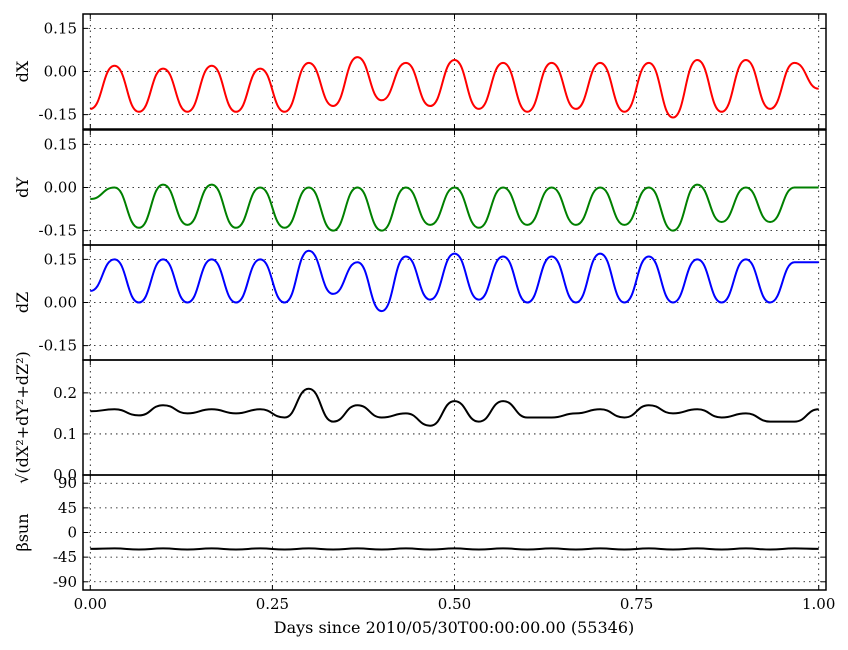 Image resolution: width=848 pixels, height=650 pixels. Describe the element at coordinates (72, 533) in the screenshot. I see `y-tick-label: 0` at that location.